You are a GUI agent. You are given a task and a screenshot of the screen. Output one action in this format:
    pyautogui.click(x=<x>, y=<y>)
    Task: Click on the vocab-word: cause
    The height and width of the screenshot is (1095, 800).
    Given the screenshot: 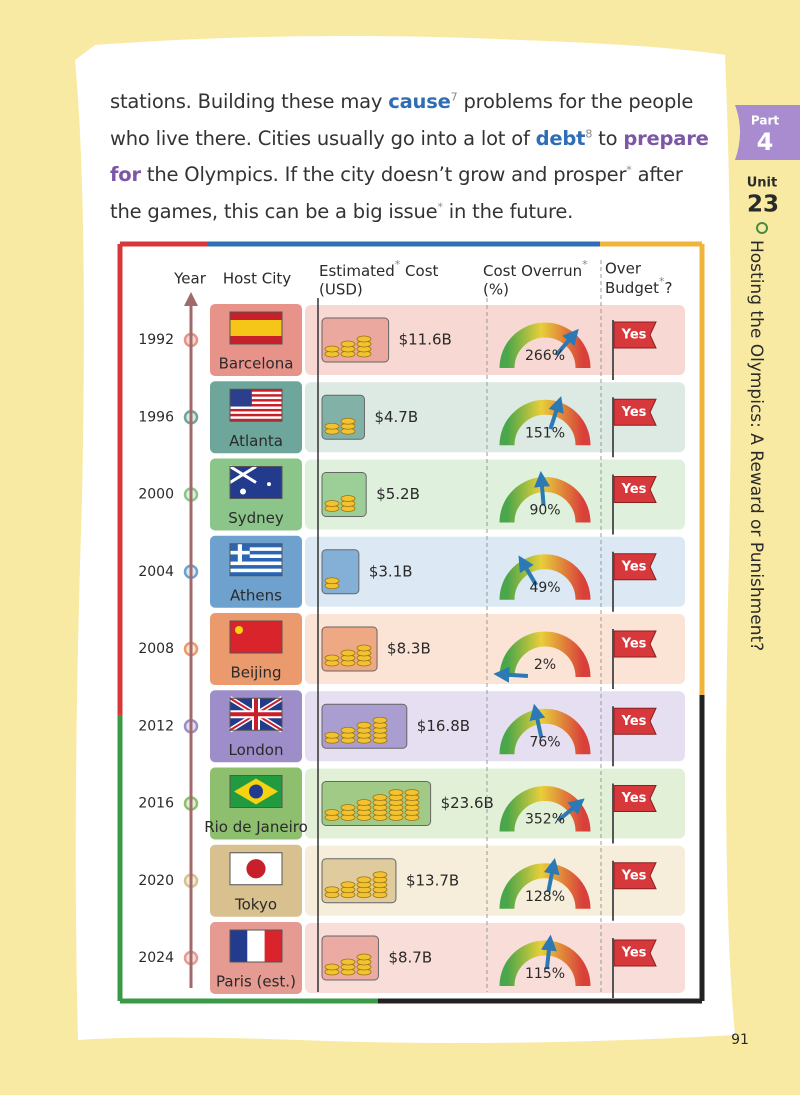 What is the action you would take?
    pyautogui.click(x=419, y=101)
    